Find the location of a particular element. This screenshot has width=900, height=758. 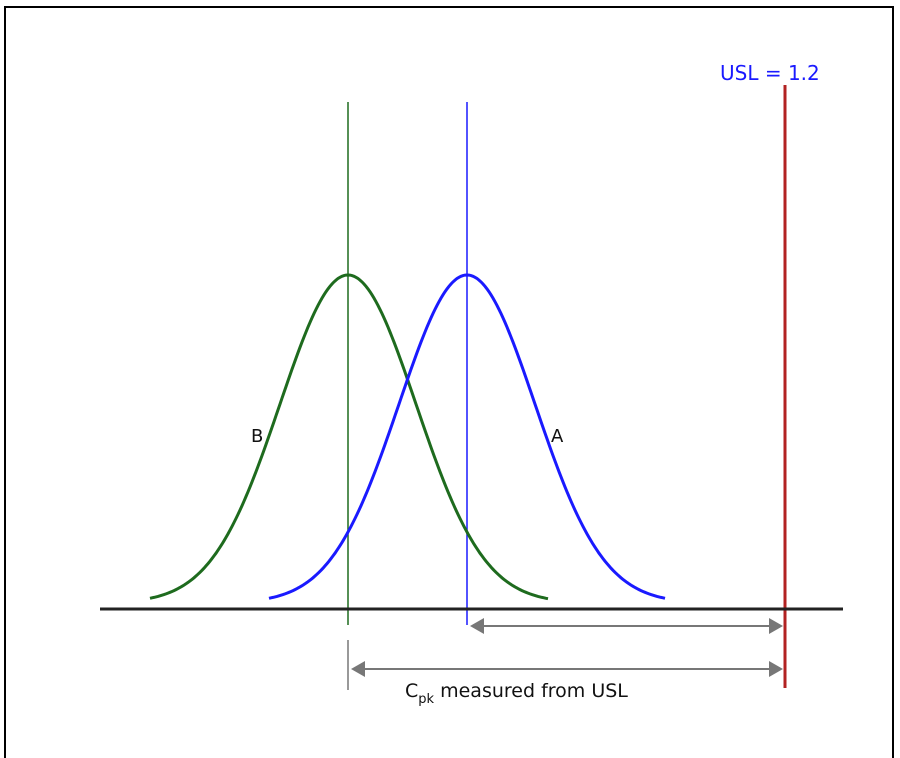

distance-arrow-a is located at coordinates (626, 626).